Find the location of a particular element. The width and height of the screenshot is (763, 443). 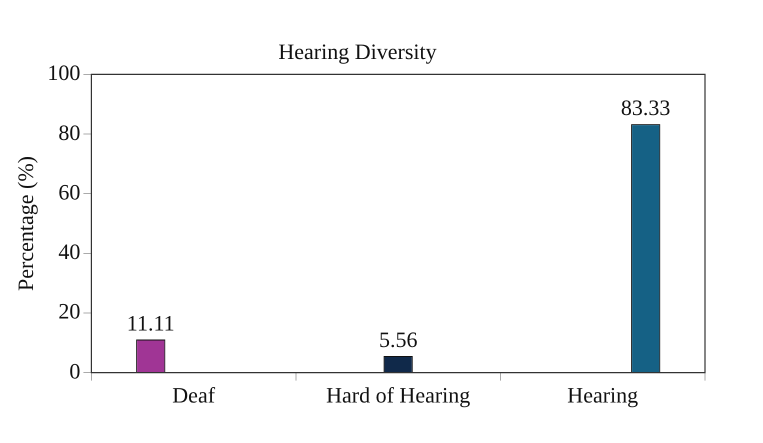

x-tick-label: Deaf is located at coordinates (194, 395).